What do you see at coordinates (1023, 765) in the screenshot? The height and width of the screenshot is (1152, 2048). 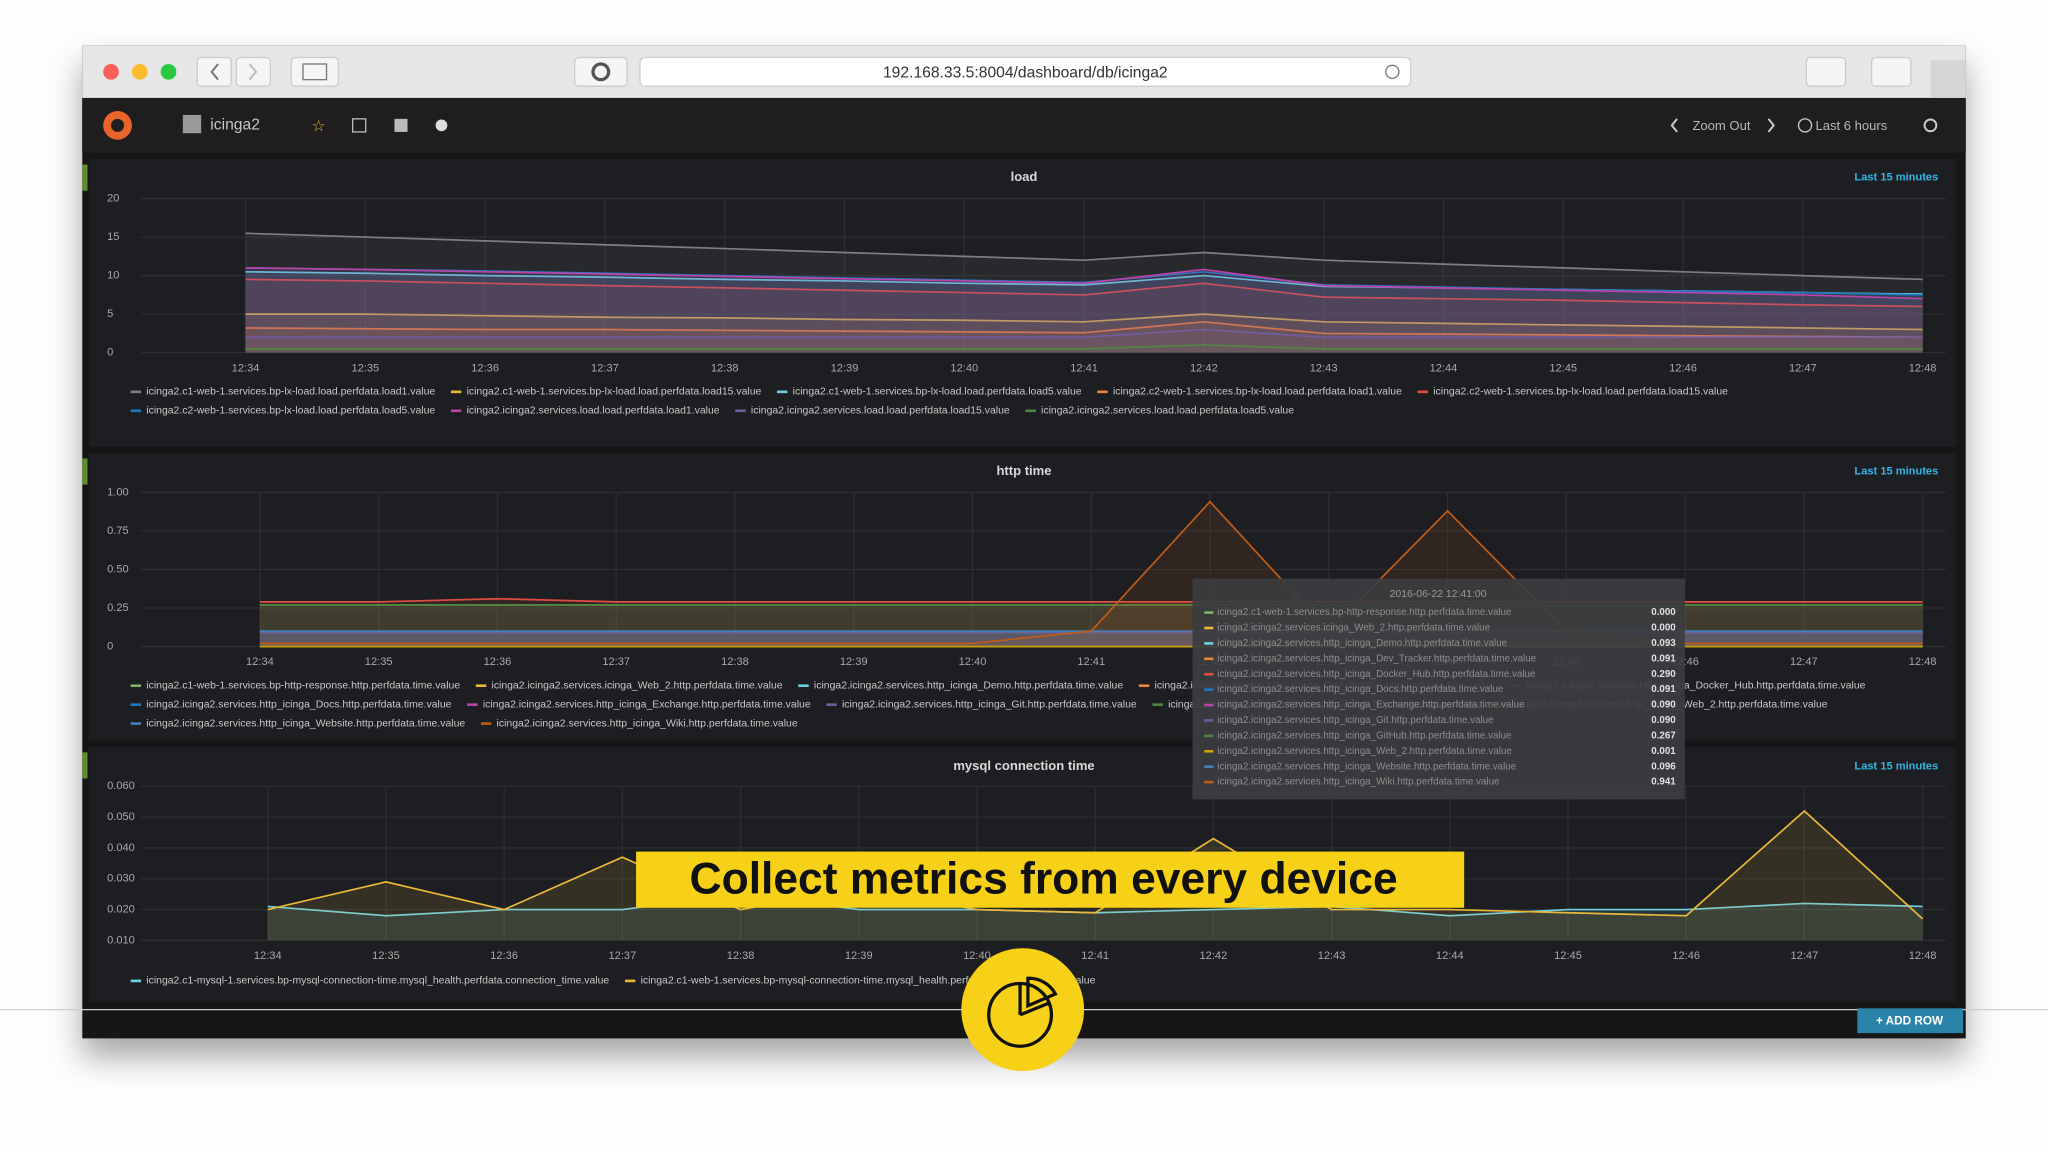 I see `panel-title: mysql connection time` at bounding box center [1023, 765].